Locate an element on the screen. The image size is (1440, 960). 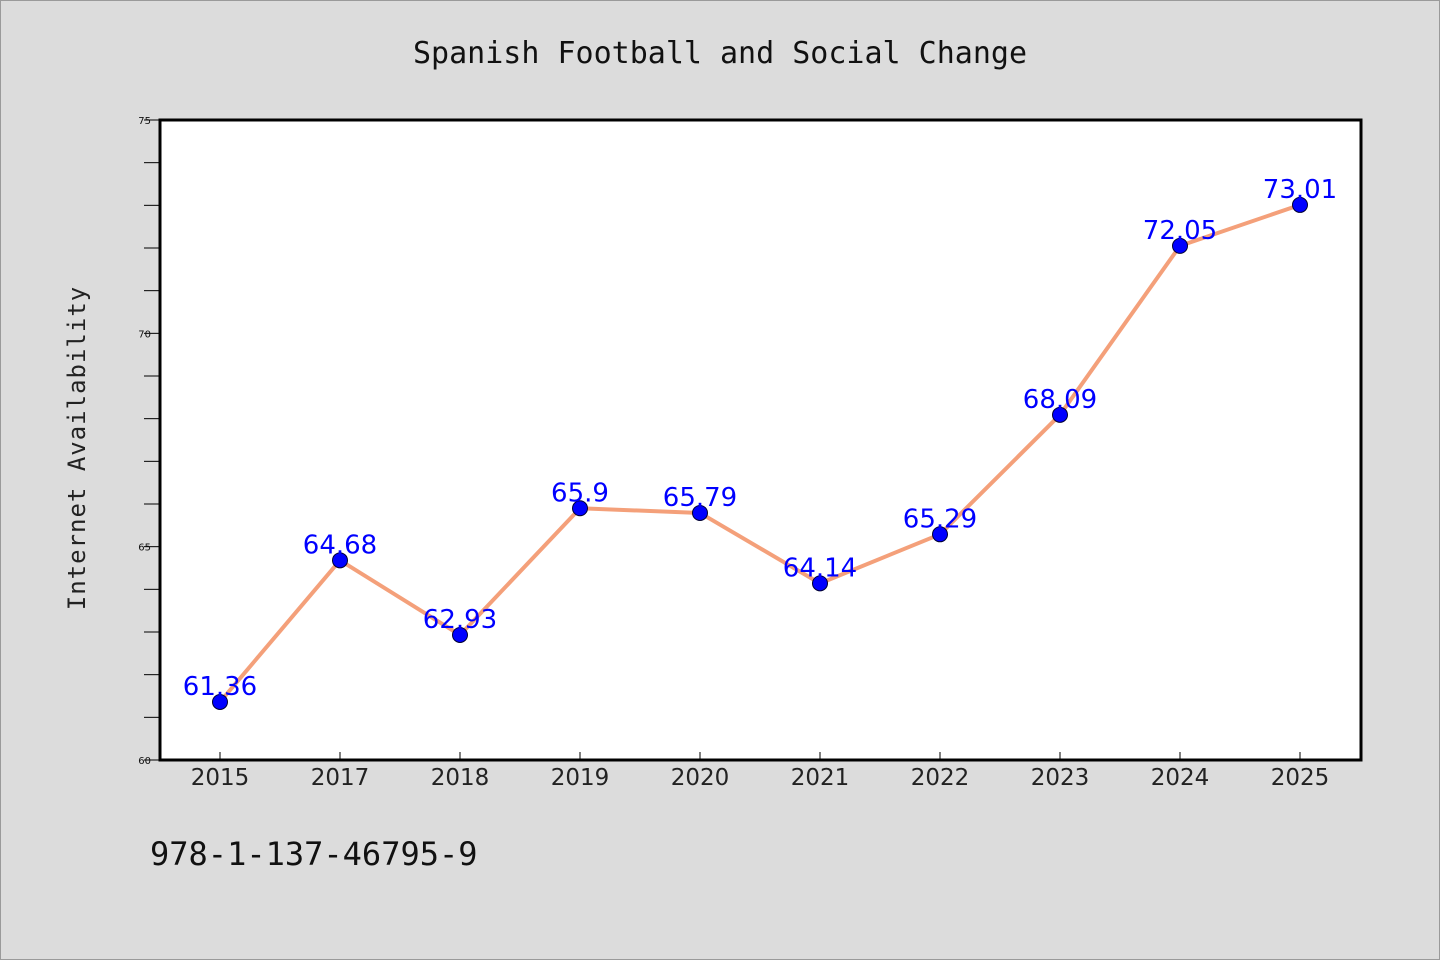
y-axis: 60 65 70 75 is located at coordinates (149, 441).